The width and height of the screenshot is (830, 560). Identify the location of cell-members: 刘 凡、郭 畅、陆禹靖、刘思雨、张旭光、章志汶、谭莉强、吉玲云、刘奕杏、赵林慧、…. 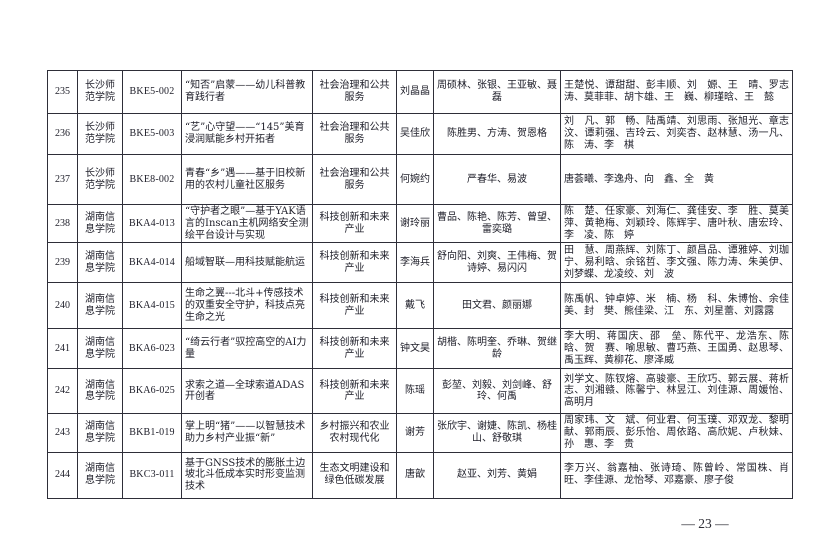
(676, 134).